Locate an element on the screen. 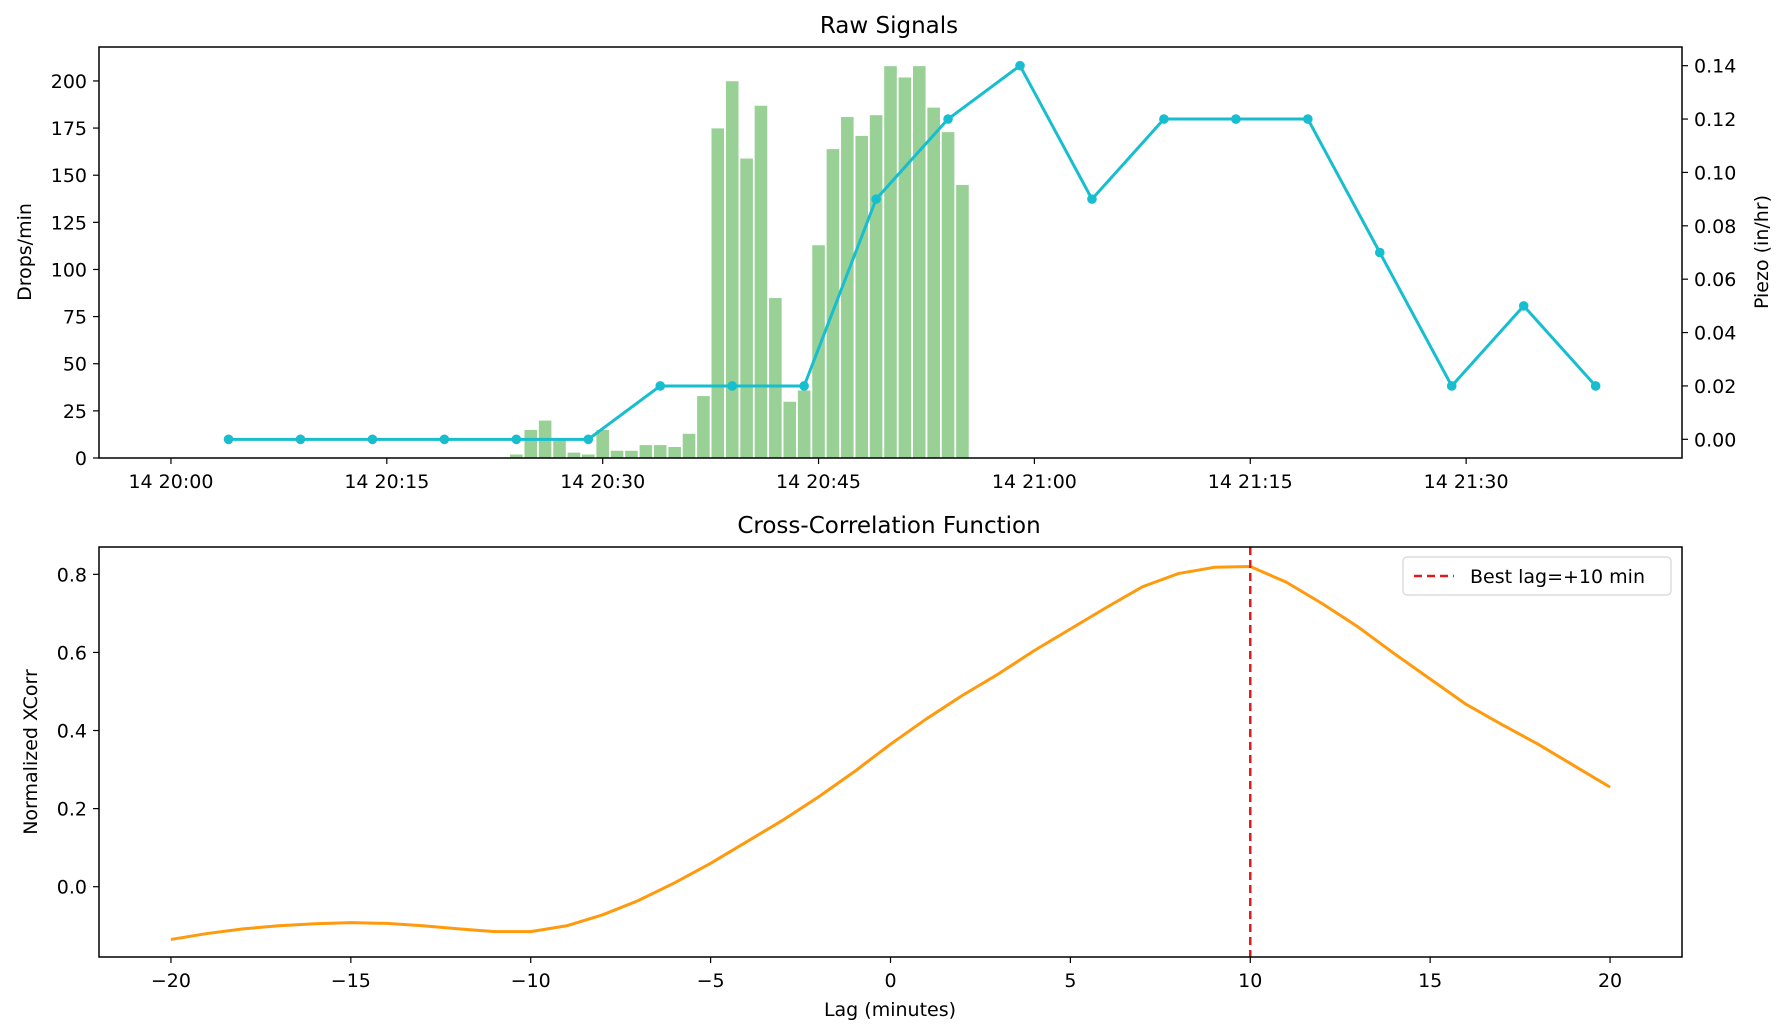 The image size is (1782, 1034). x-tick-label: −15 is located at coordinates (351, 981).